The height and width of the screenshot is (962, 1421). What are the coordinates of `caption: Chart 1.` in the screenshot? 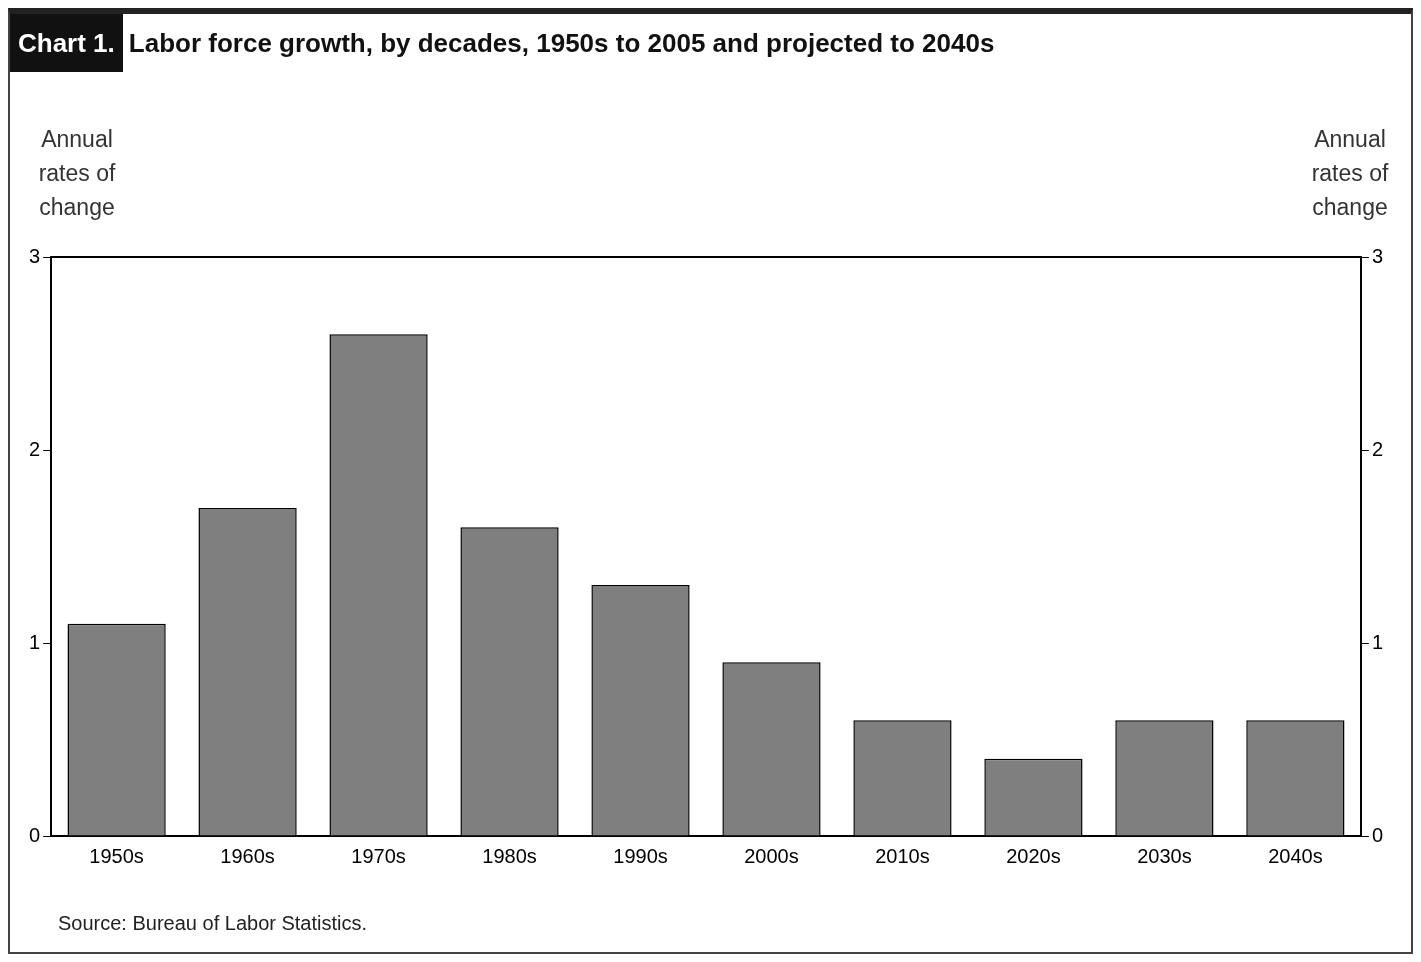 It's located at (66, 43).